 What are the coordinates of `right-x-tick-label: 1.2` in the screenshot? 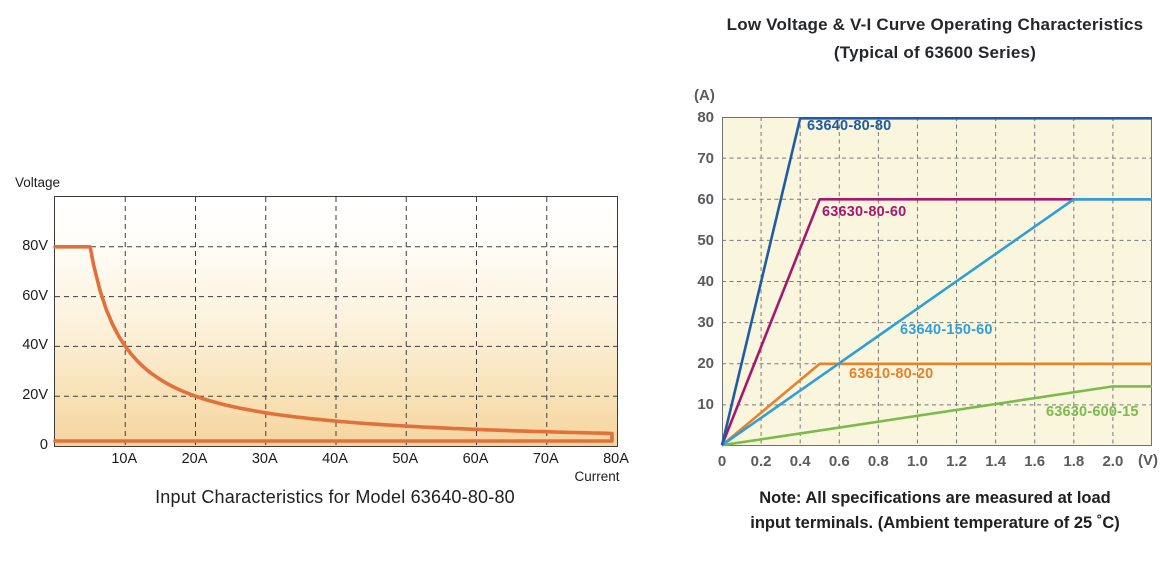 It's located at (956, 461).